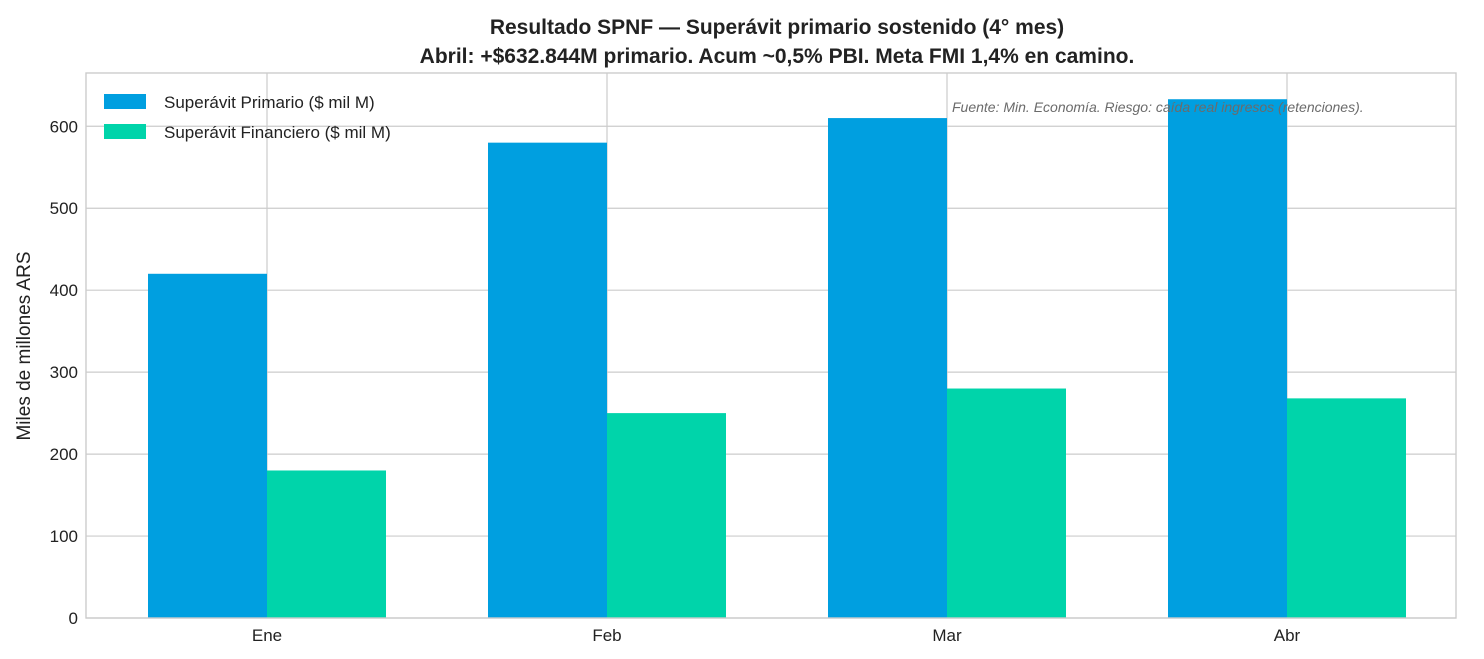 This screenshot has width=1484, height=659. What do you see at coordinates (1006, 503) in the screenshot?
I see `bar-financiero-mar` at bounding box center [1006, 503].